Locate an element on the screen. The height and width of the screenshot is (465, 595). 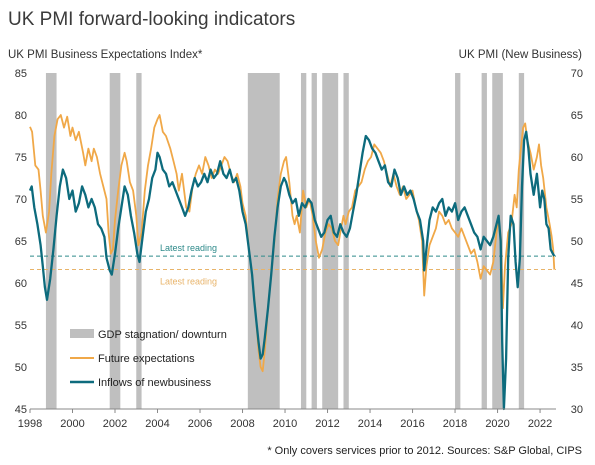
x-tick-8: 2014 is located at coordinates (370, 424).